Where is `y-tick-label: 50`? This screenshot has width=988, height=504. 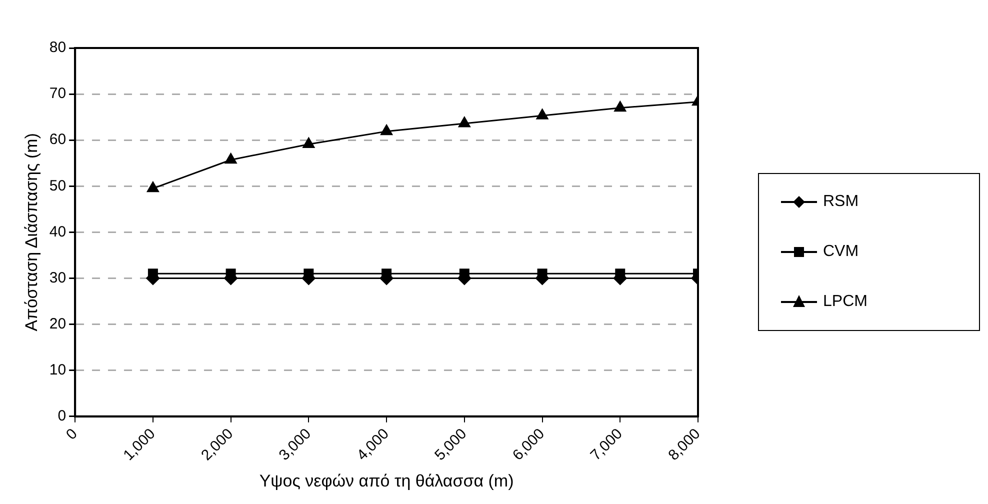 y-tick-label: 50 is located at coordinates (57, 185).